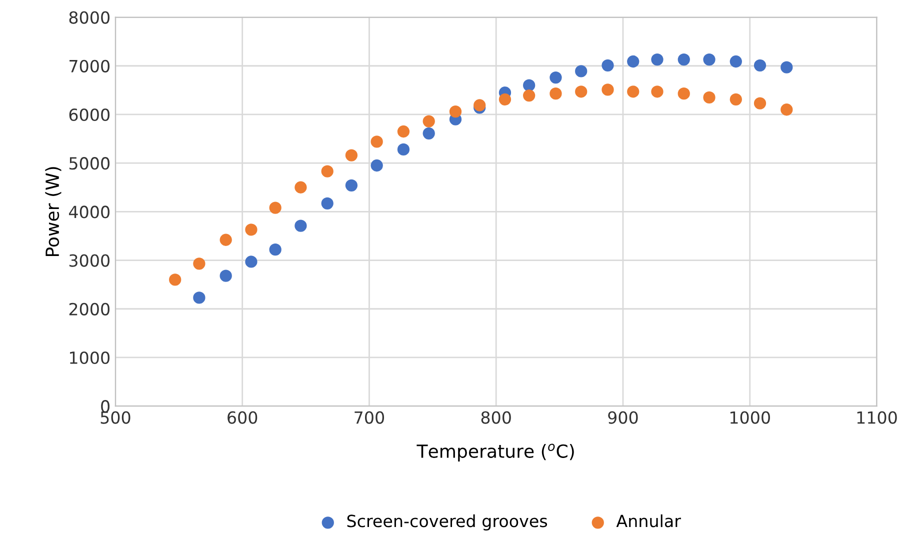 This screenshot has width=902, height=540. I want to click on y-tick-label: 8000, so click(89, 17).